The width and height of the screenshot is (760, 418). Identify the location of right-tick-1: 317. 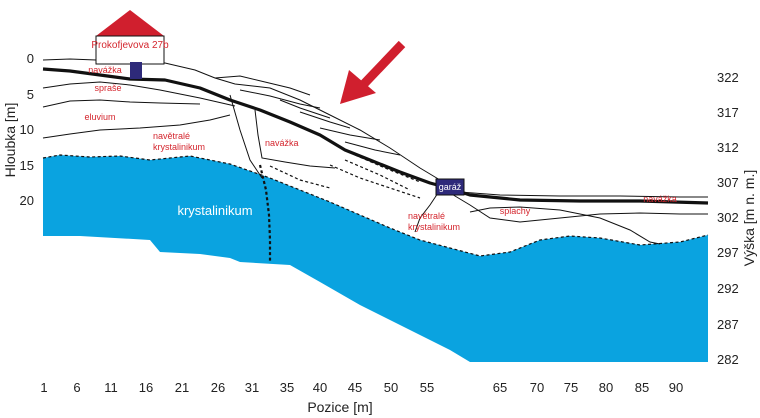
(728, 112).